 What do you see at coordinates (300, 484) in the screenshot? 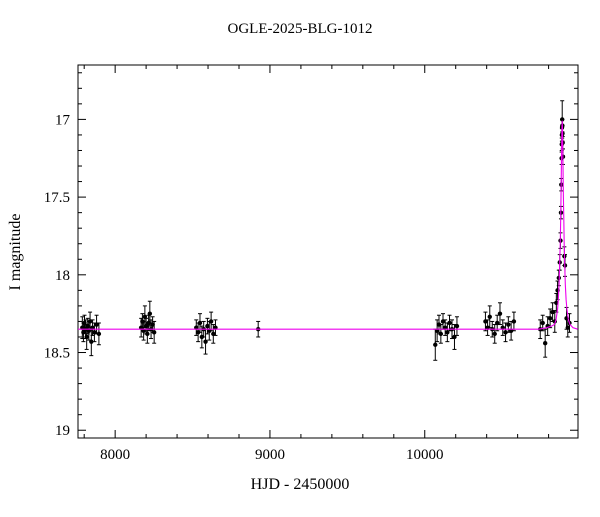
I see `x-axis-label: HJD - 2450000` at bounding box center [300, 484].